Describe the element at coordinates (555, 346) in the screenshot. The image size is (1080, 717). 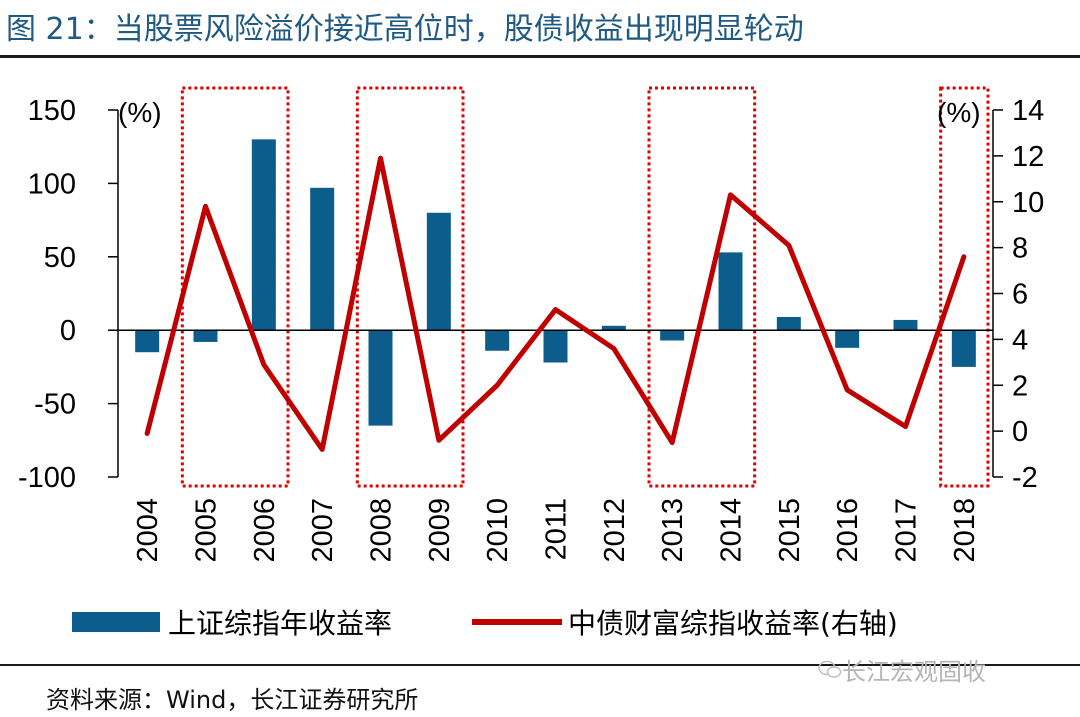
I see `bar-2011` at that location.